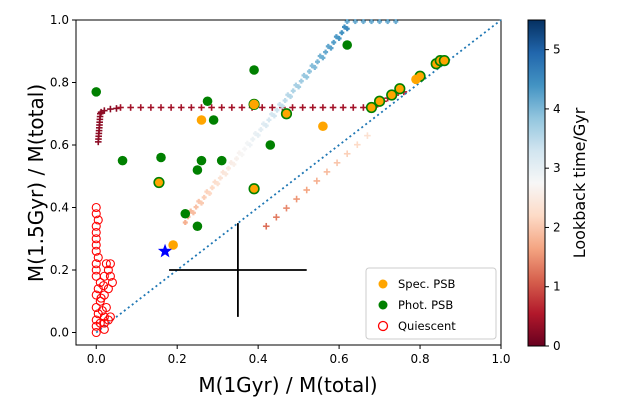  I want to click on colorbar-ticks: 0 1 2 3 4 5, so click(553, 198).